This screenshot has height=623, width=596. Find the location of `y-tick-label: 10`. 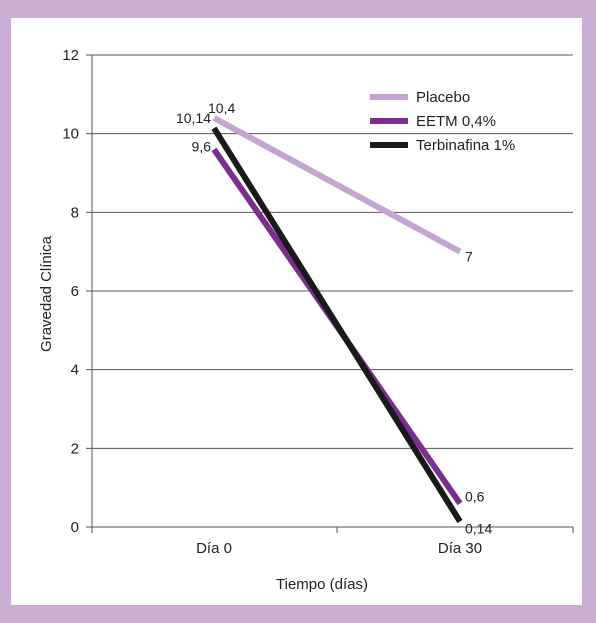

y-tick-label: 10 is located at coordinates (70, 134).